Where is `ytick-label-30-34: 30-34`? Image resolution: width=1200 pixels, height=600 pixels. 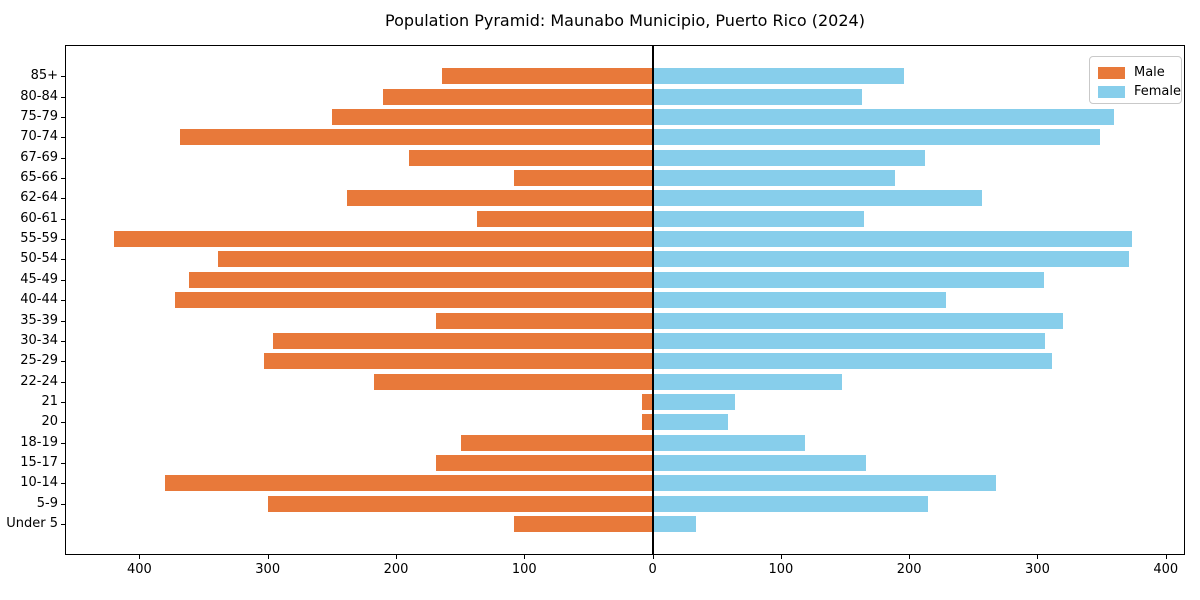 ytick-label-30-34: 30-34 is located at coordinates (39, 340).